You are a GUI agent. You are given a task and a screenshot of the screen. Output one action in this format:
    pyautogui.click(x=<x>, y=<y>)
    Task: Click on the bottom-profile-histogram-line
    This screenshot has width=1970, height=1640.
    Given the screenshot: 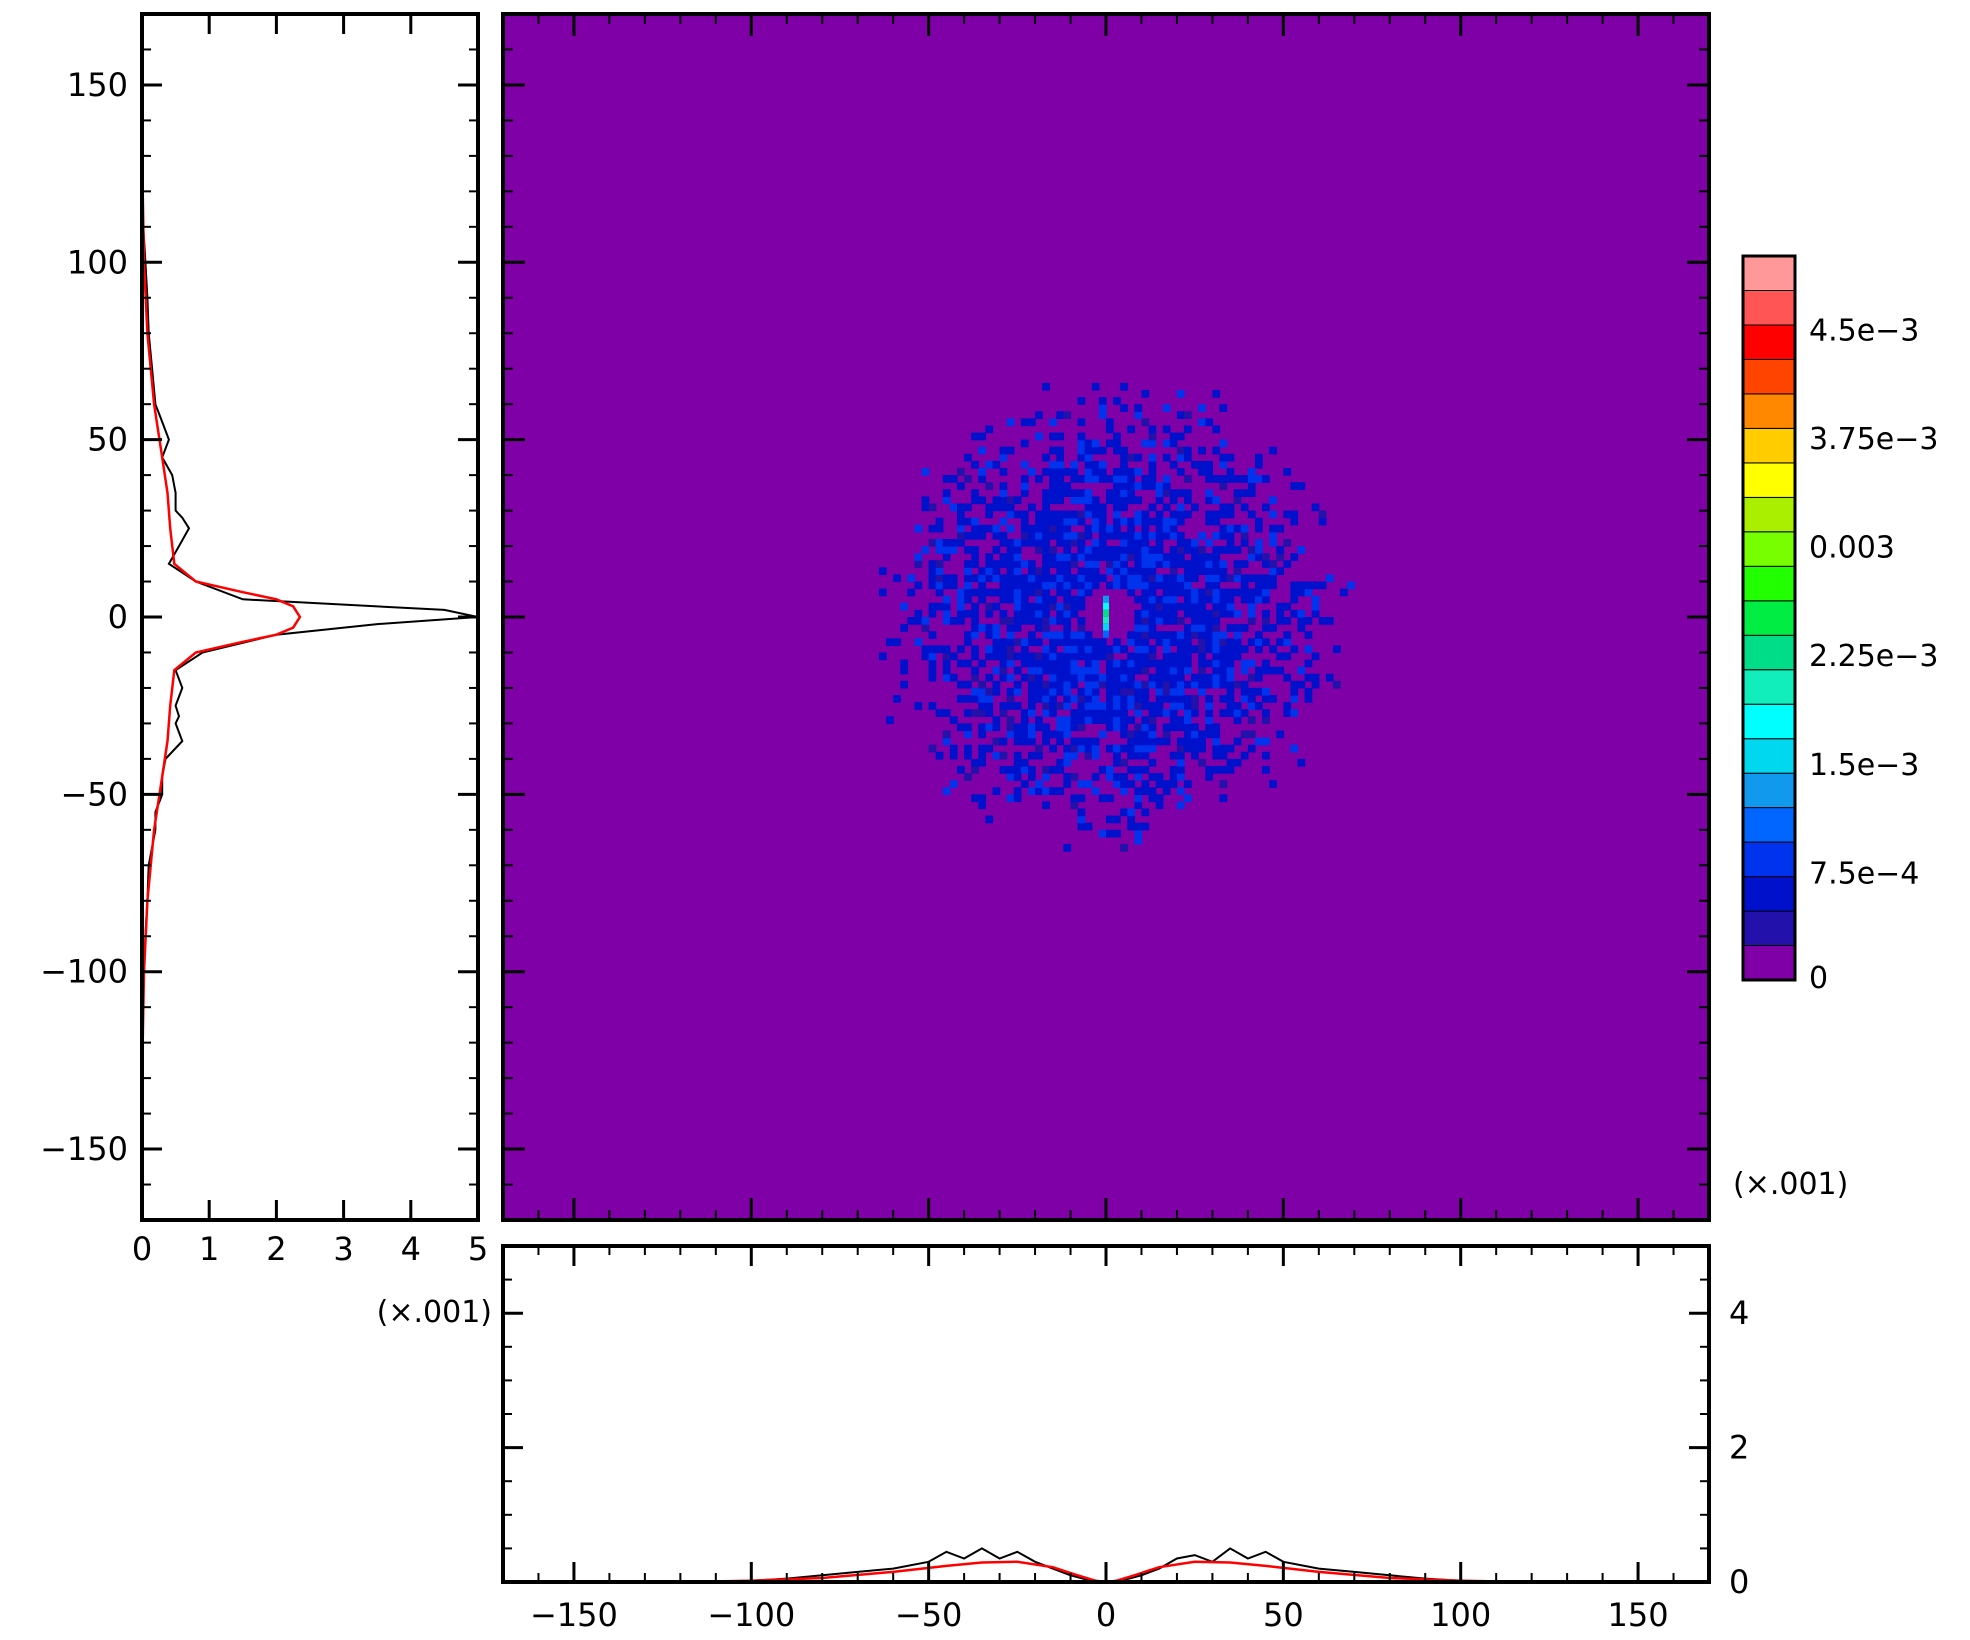 What is the action you would take?
    pyautogui.click(x=1106, y=1564)
    